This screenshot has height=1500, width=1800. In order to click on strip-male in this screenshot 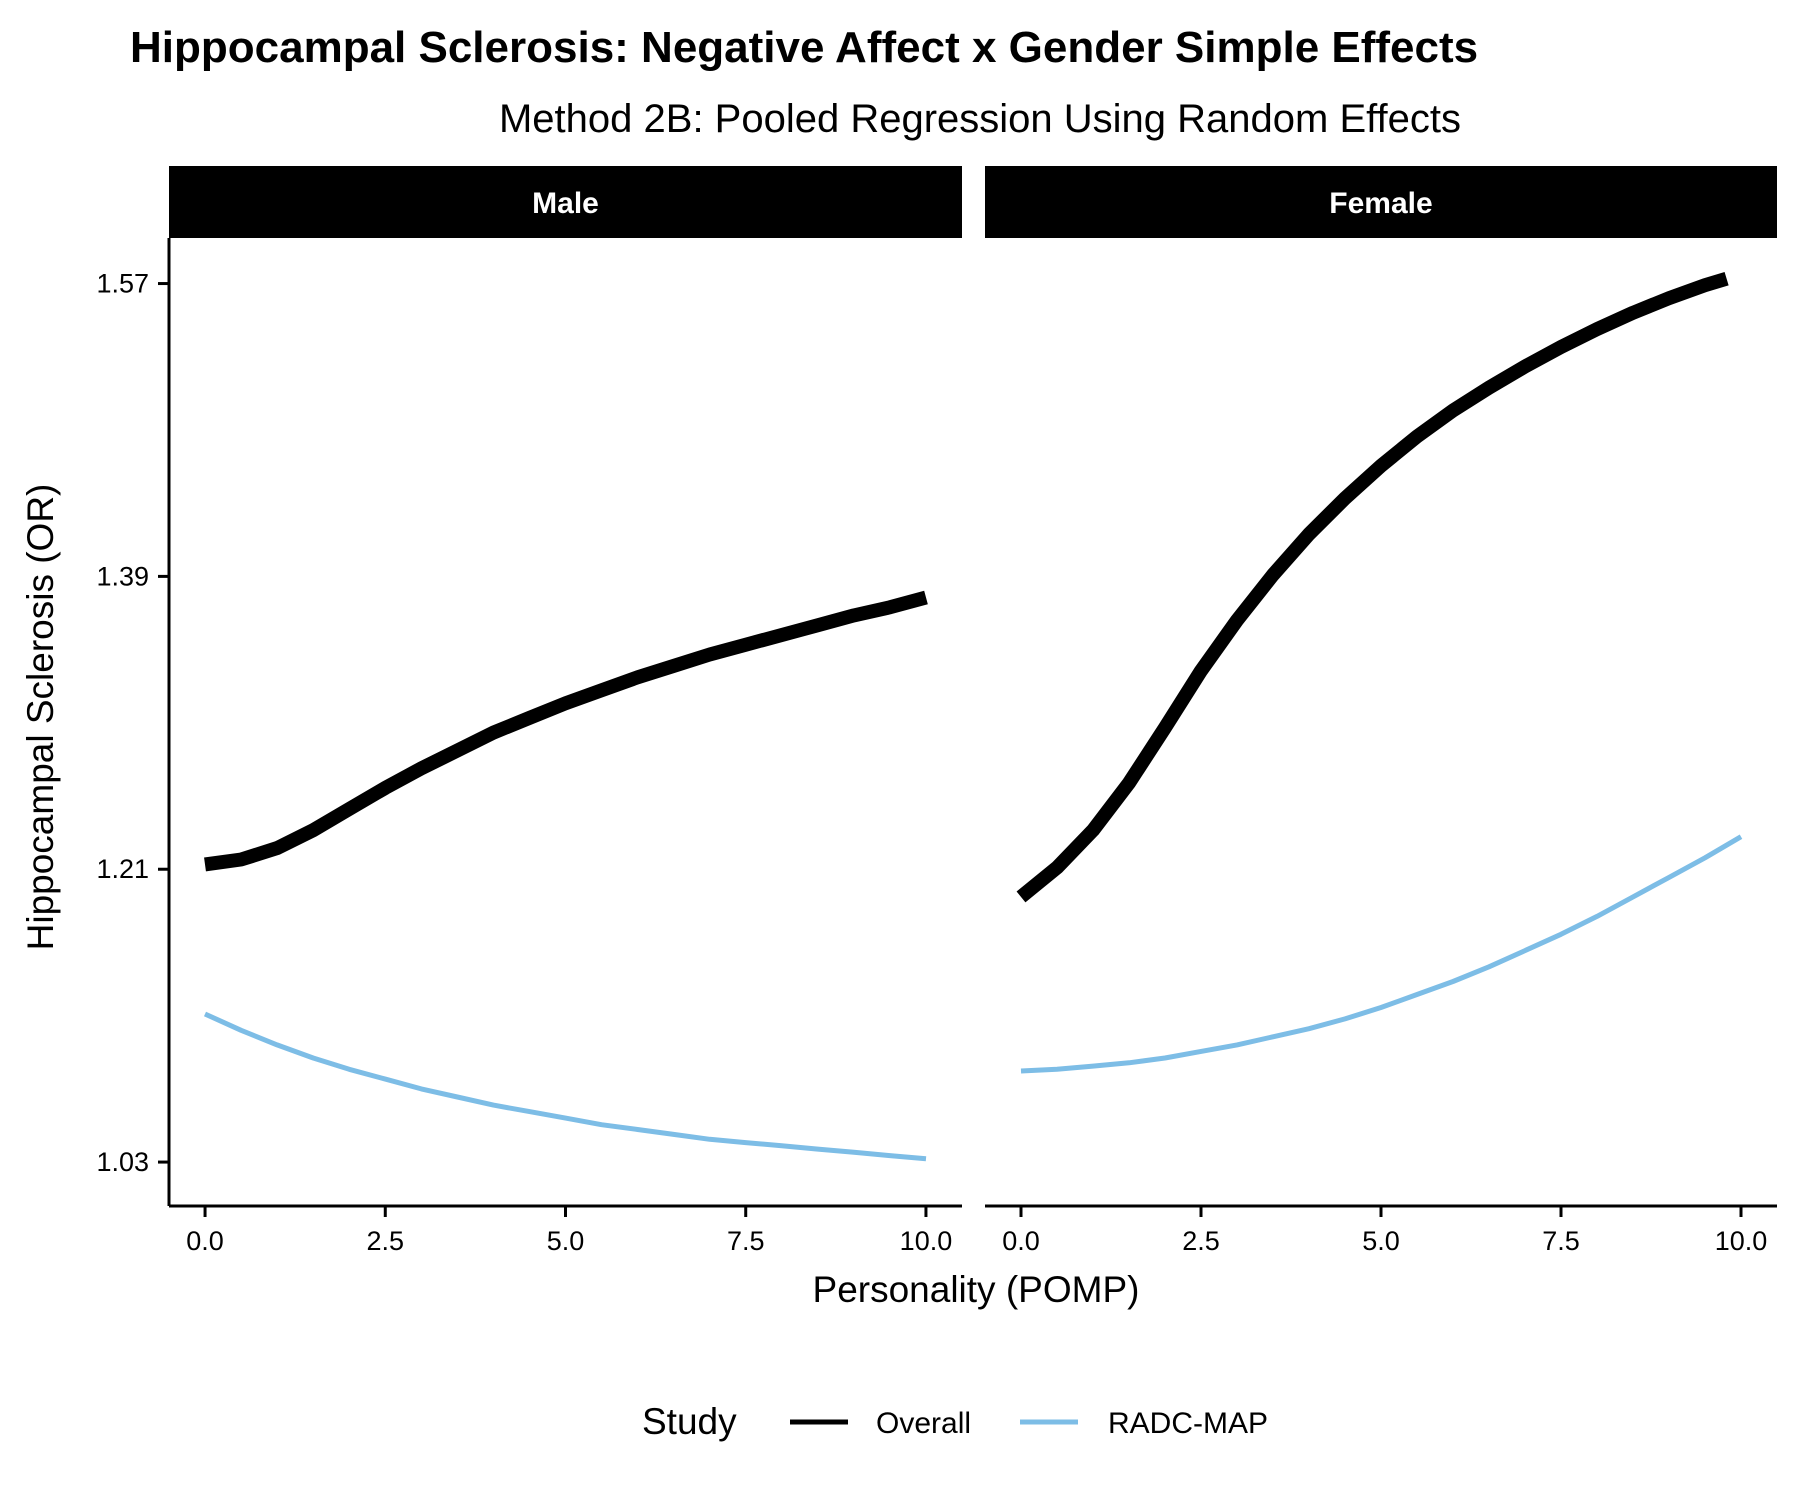, I will do `click(565, 202)`.